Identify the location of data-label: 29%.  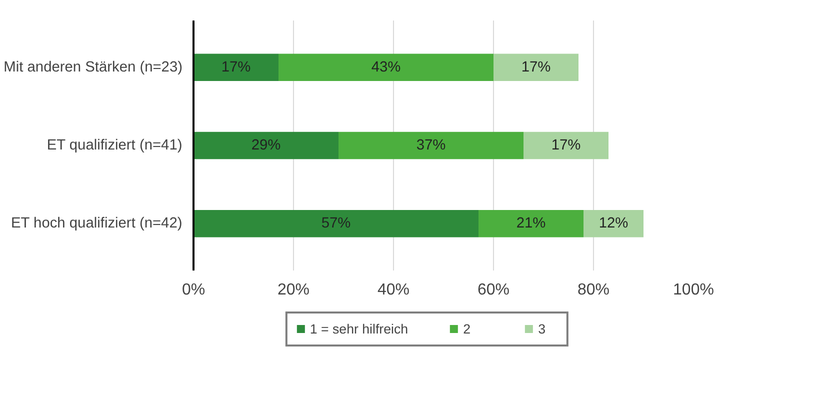
(266, 146).